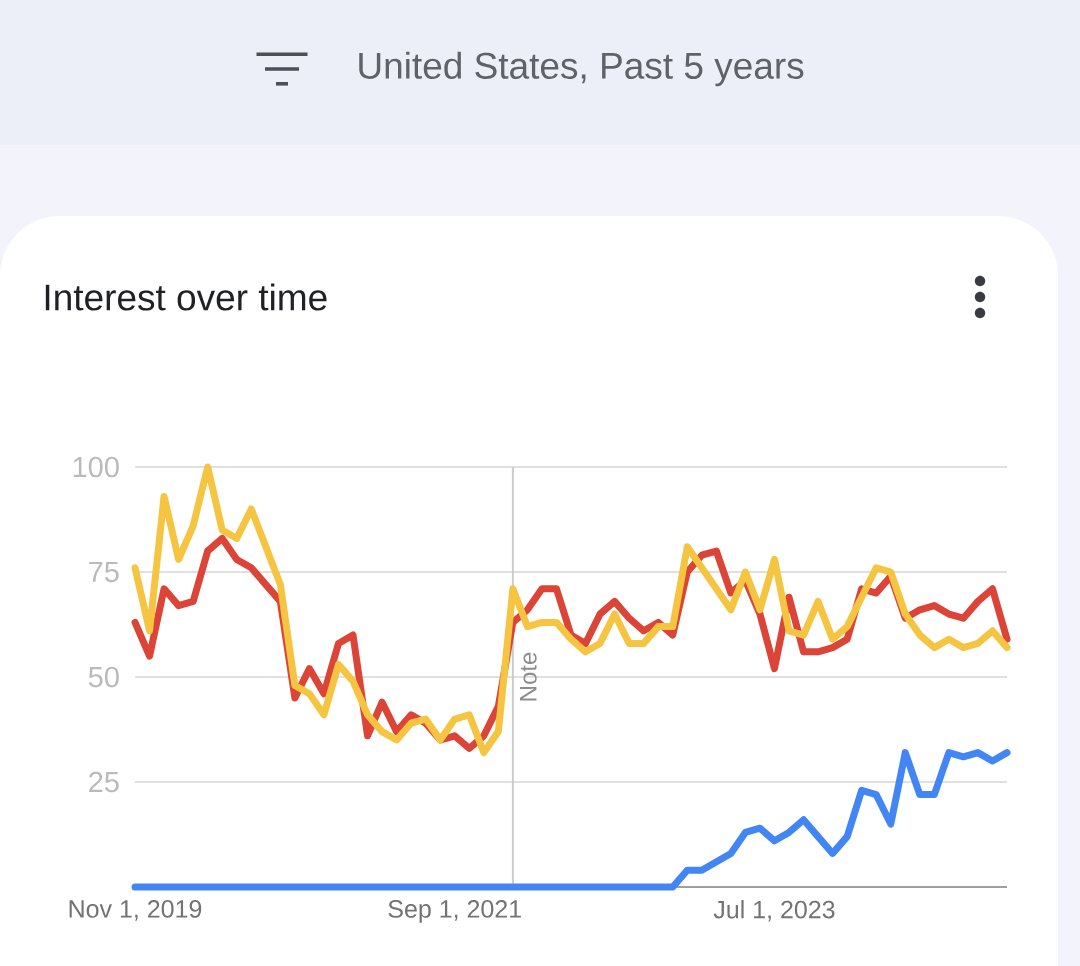  Describe the element at coordinates (104, 782) in the screenshot. I see `y-tick-label: 25` at that location.